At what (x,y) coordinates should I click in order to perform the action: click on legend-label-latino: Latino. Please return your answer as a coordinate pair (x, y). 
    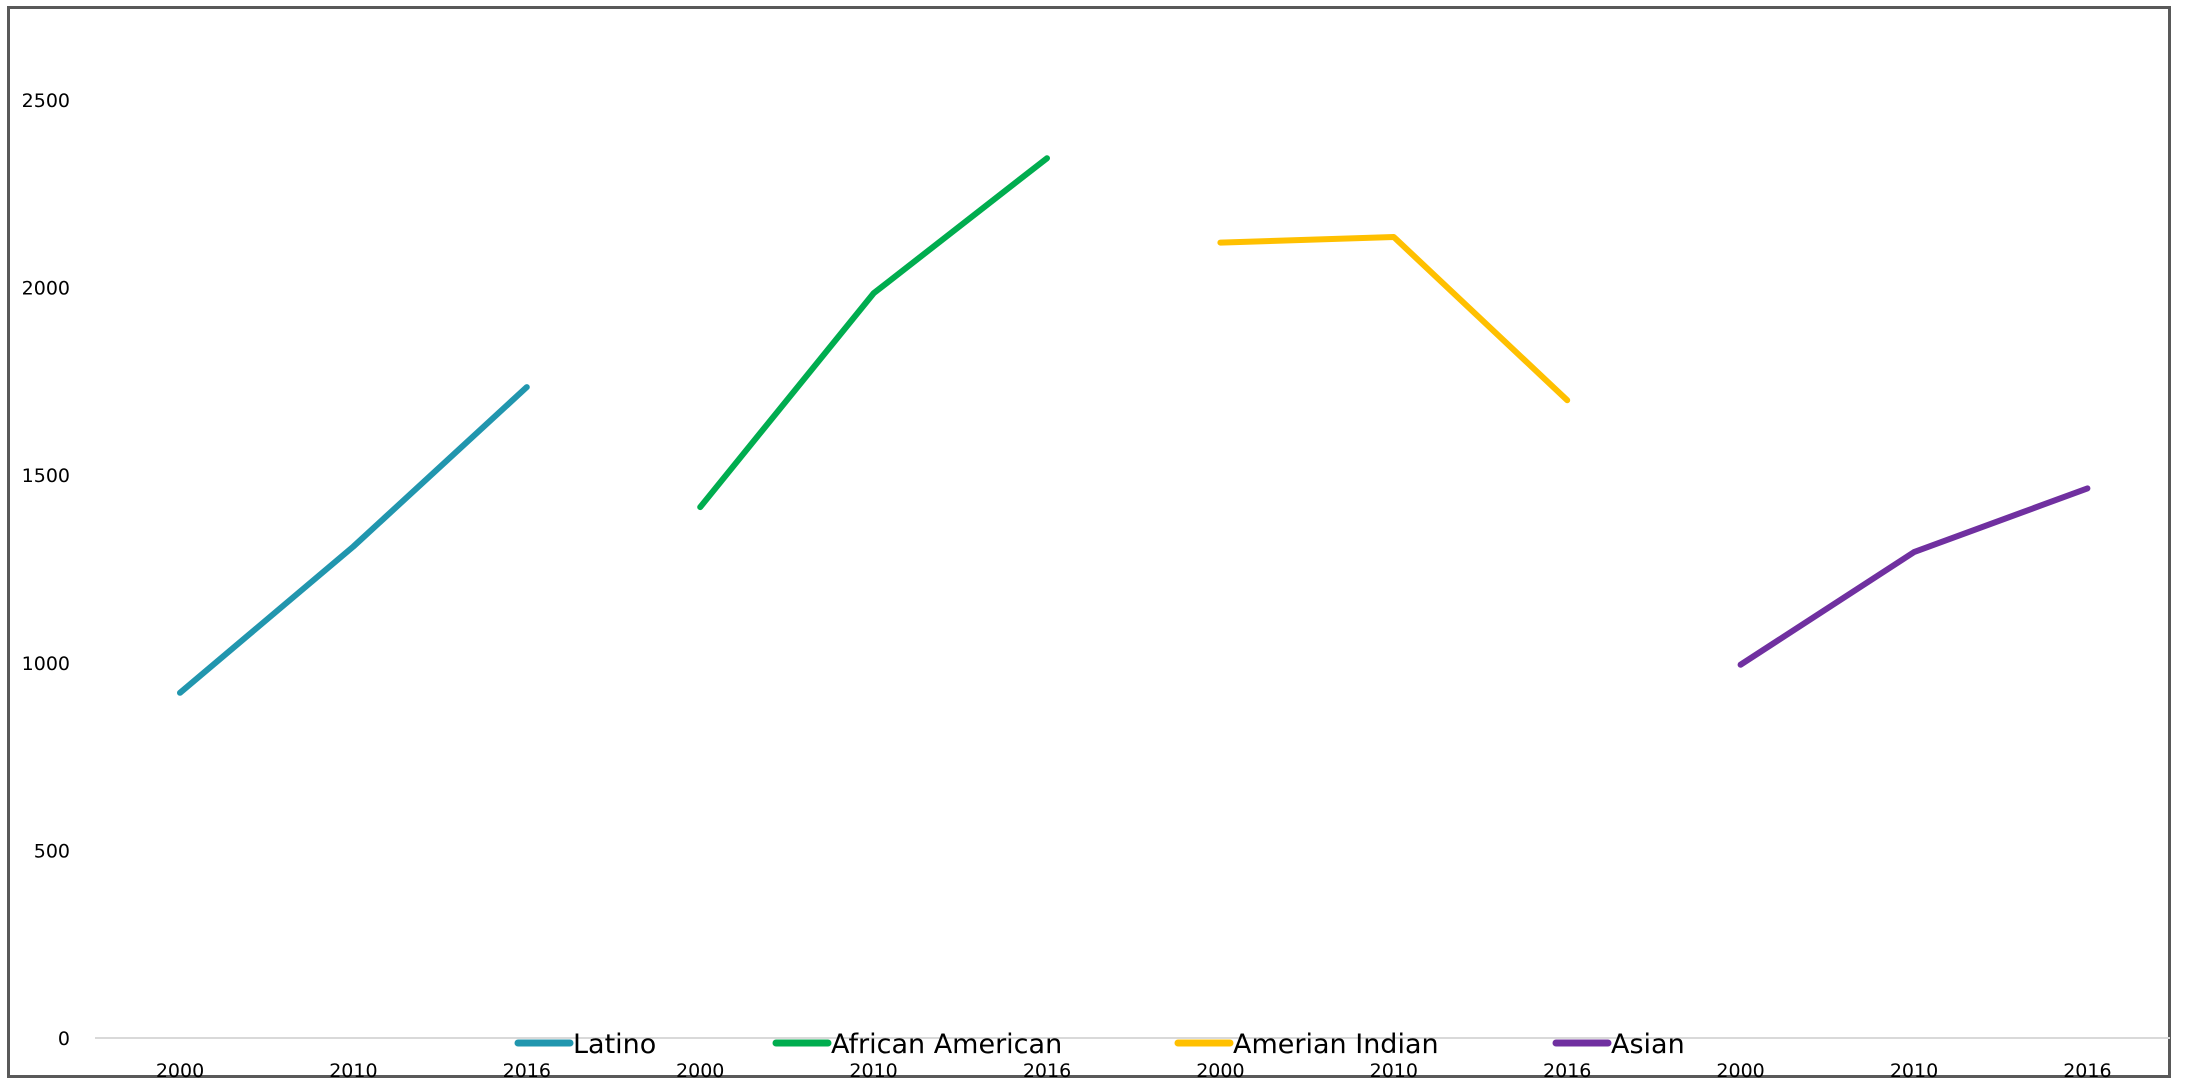
    Looking at the image, I should click on (614, 1044).